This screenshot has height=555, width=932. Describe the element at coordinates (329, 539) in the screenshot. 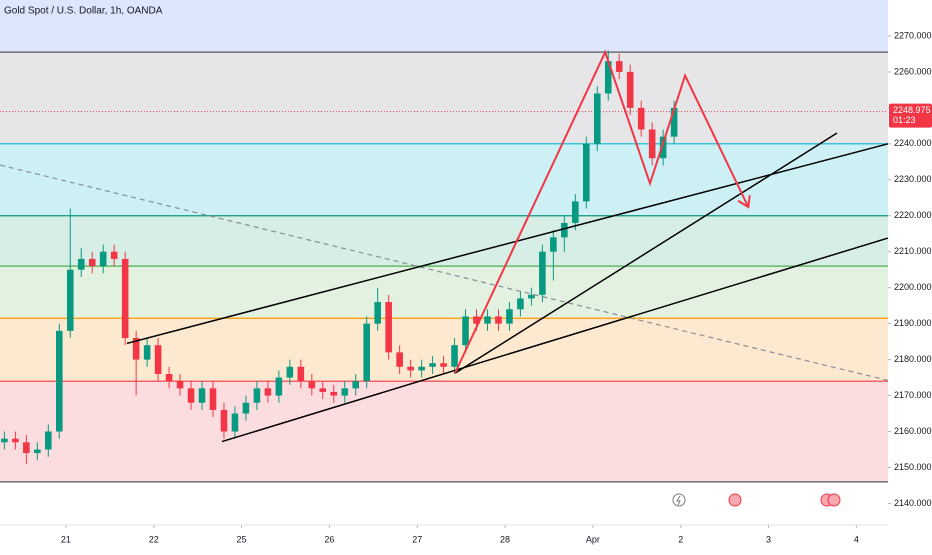

I see `x-tick-label: 26` at that location.